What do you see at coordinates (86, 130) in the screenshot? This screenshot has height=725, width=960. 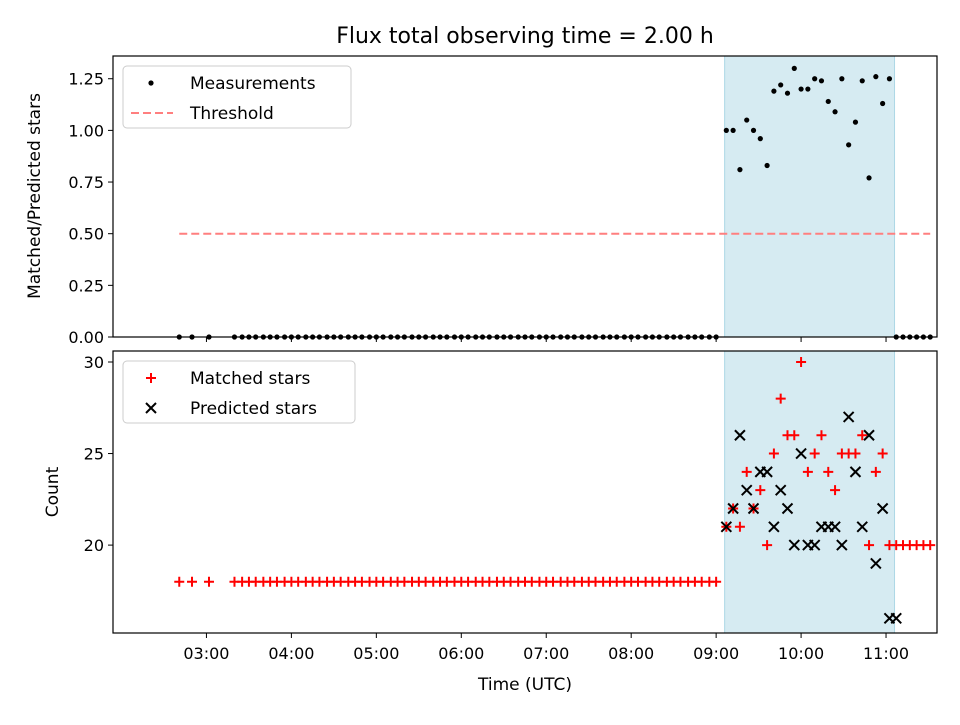 I see `y-tick-label: 1.00` at bounding box center [86, 130].